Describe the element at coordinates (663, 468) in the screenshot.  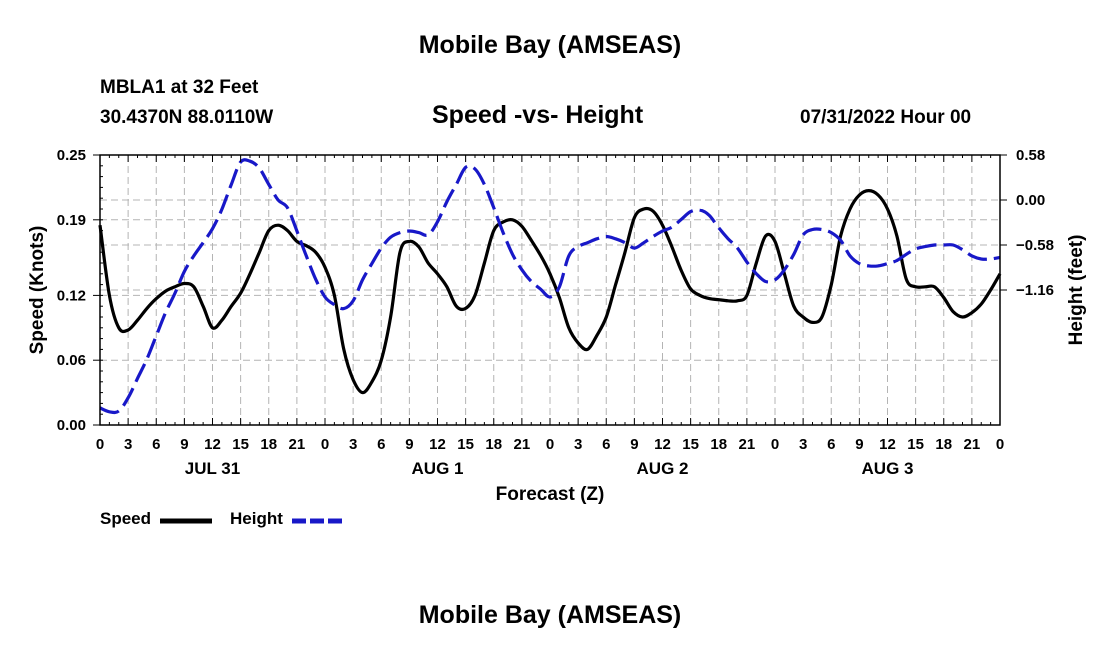
I see `day-label: AUG 2` at that location.